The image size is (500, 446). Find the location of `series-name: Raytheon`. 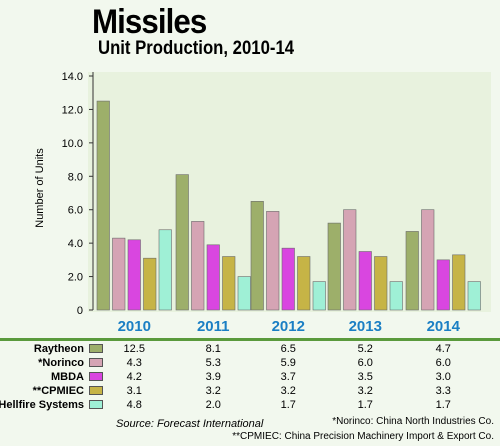

series-name: Raytheon is located at coordinates (58, 349).